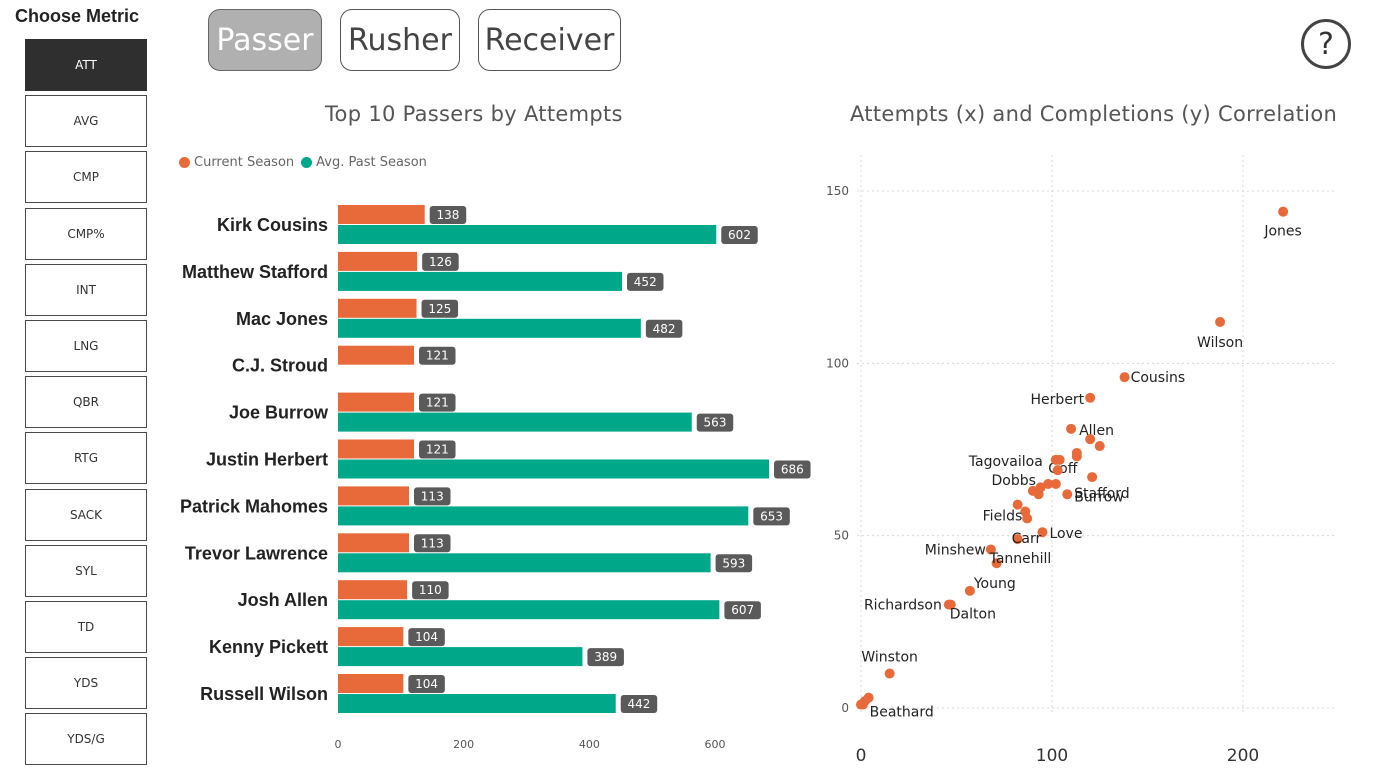  What do you see at coordinates (86, 121) in the screenshot?
I see `metric-button-avg: AVG` at bounding box center [86, 121].